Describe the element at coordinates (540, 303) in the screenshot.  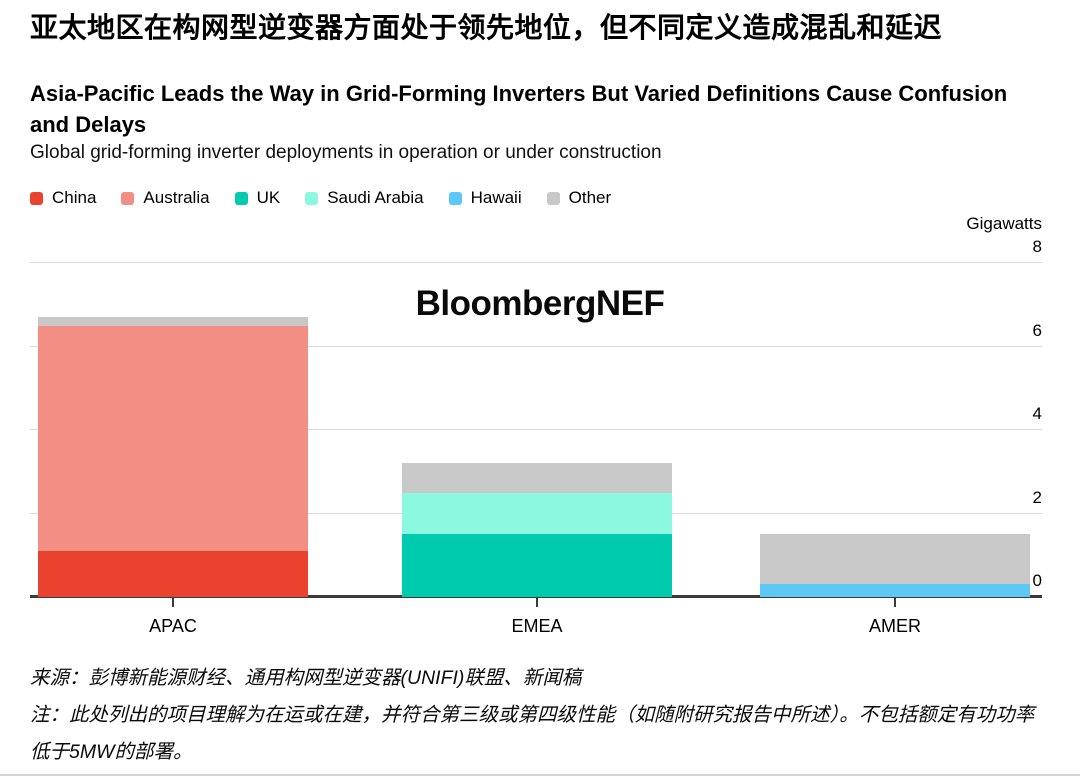
I see `bloombergnef-watermark: BloombergNEF` at that location.